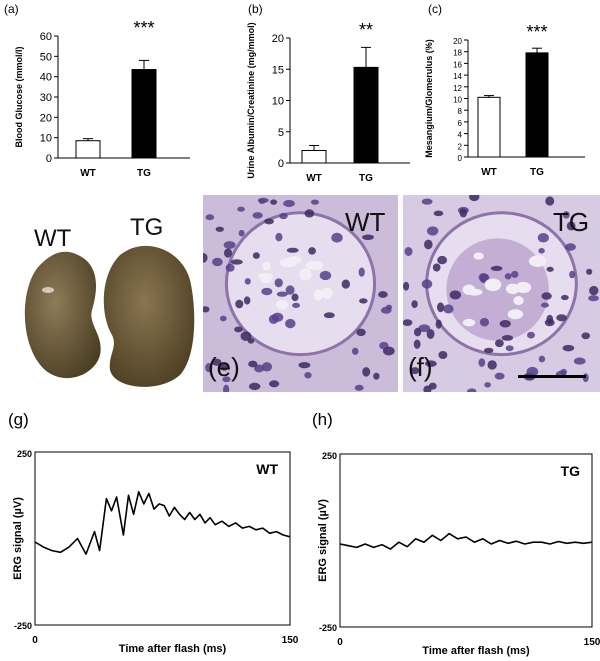 The height and width of the screenshot is (661, 600). I want to click on y-tick-label: 30, so click(46, 98).